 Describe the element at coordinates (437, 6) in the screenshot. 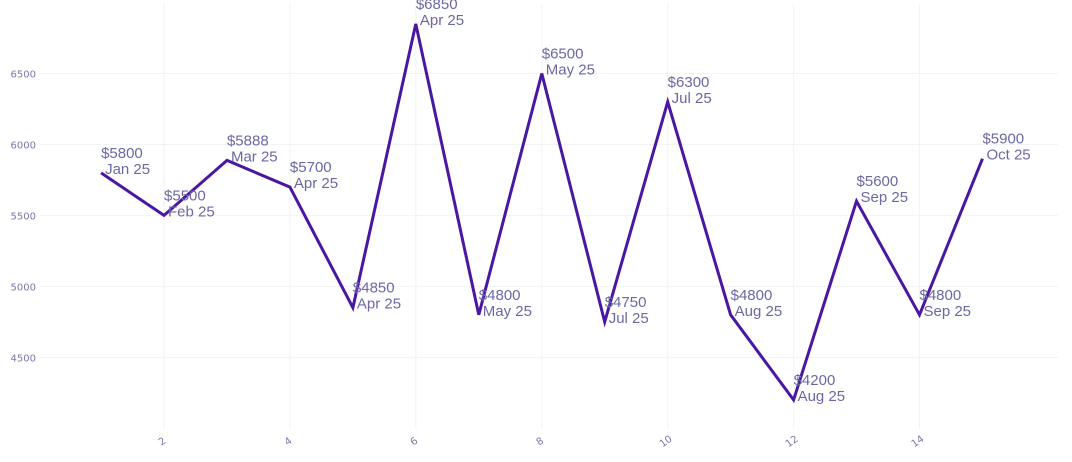

I see `data-label-value: $6850` at that location.